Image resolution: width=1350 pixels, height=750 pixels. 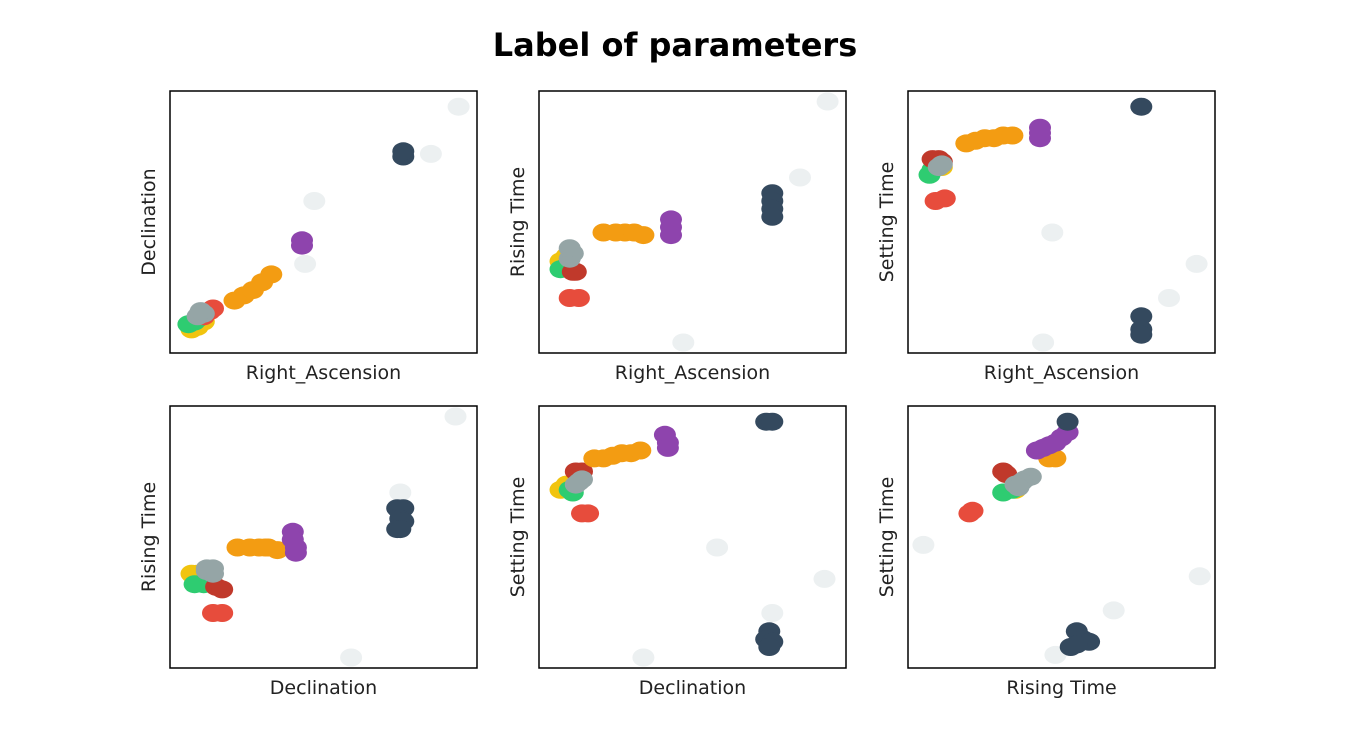 I want to click on scatter-panel-6: Rising Time Setting Time, so click(x=1046, y=552).